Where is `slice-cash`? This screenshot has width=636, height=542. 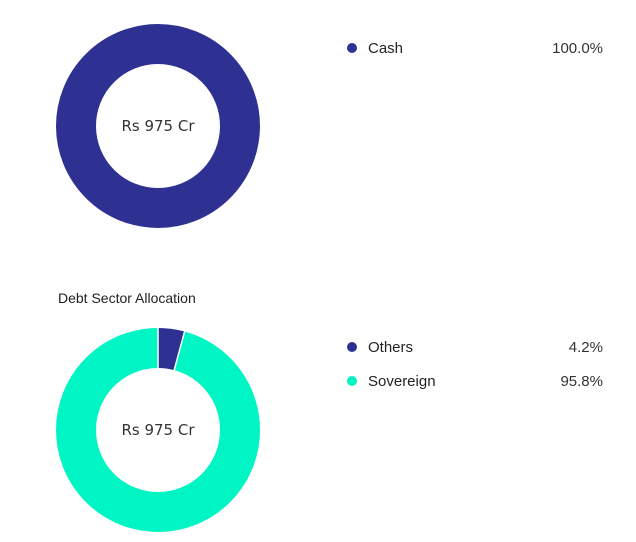 slice-cash is located at coordinates (158, 126).